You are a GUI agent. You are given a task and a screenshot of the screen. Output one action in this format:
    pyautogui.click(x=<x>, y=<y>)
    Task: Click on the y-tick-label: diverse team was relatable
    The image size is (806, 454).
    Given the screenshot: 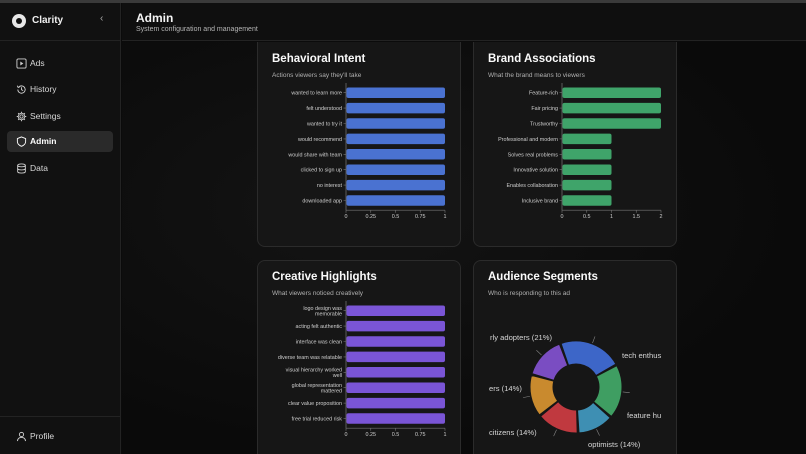 What is the action you would take?
    pyautogui.click(x=310, y=358)
    